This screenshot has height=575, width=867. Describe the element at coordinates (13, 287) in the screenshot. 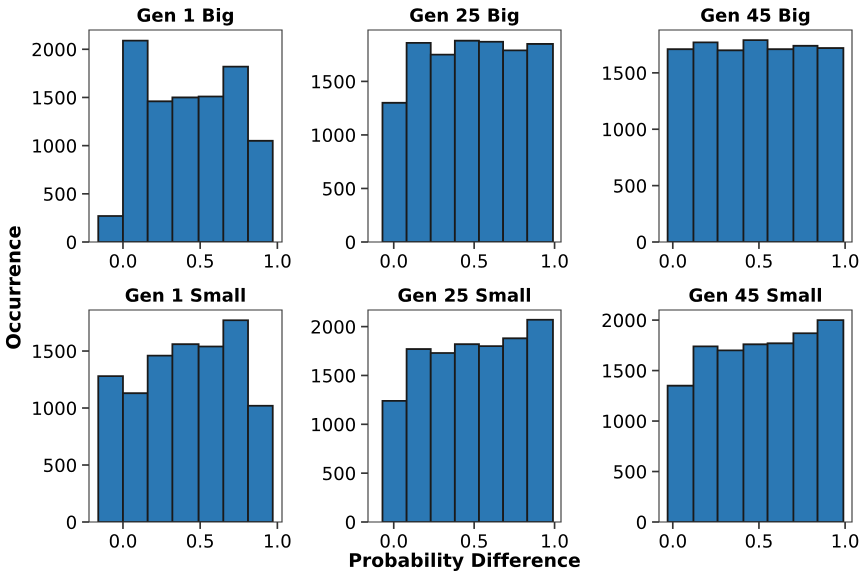

I see `y-axis-title: Occurrence` at that location.